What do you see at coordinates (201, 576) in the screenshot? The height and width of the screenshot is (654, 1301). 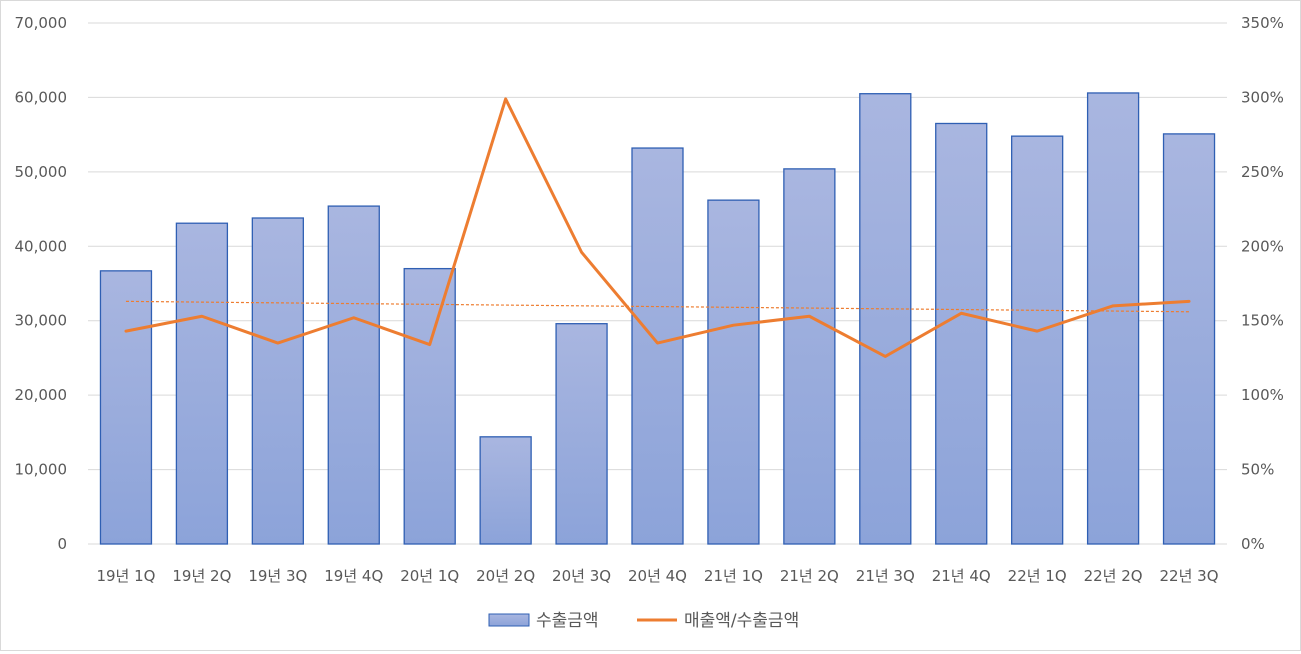 I see `x-tick-label: 19년 2Q` at bounding box center [201, 576].